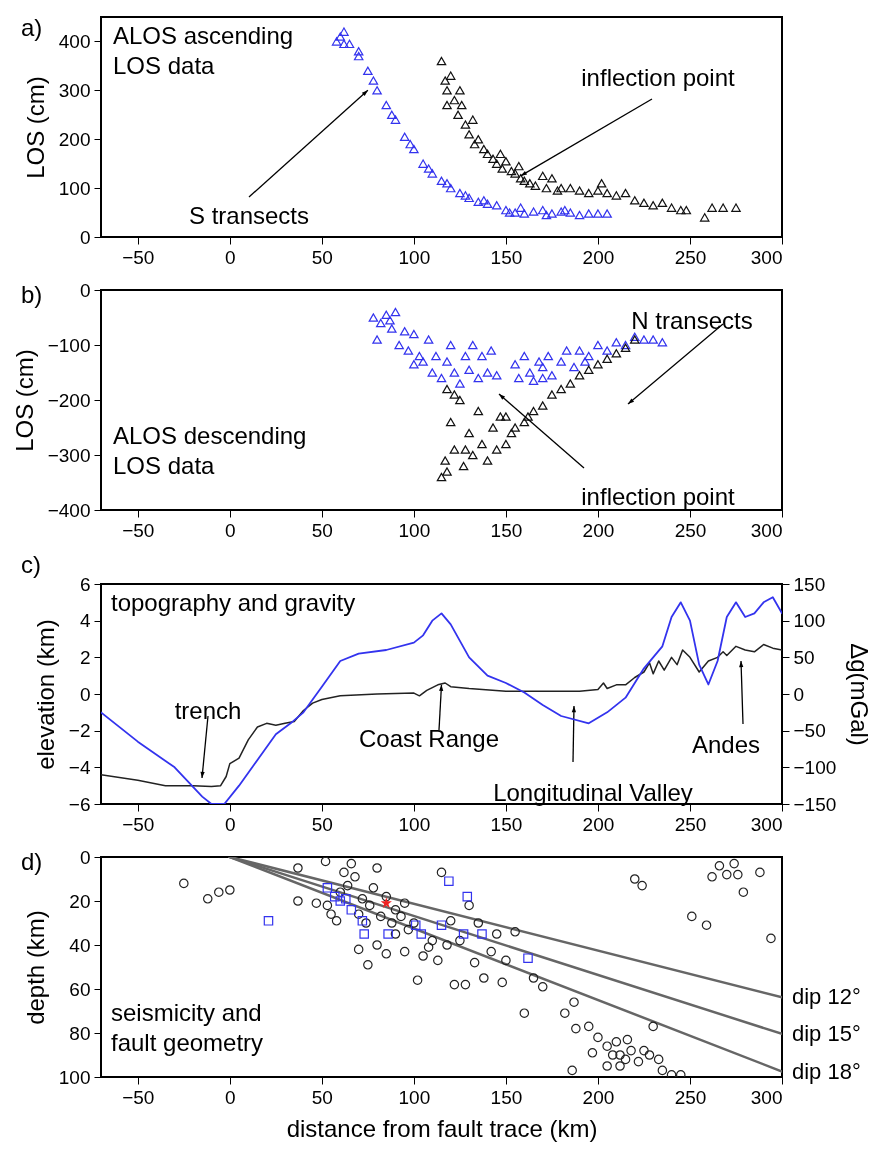 This screenshot has width=890, height=1168. I want to click on annotation: ALOS ascending LOS data, so click(203, 50).